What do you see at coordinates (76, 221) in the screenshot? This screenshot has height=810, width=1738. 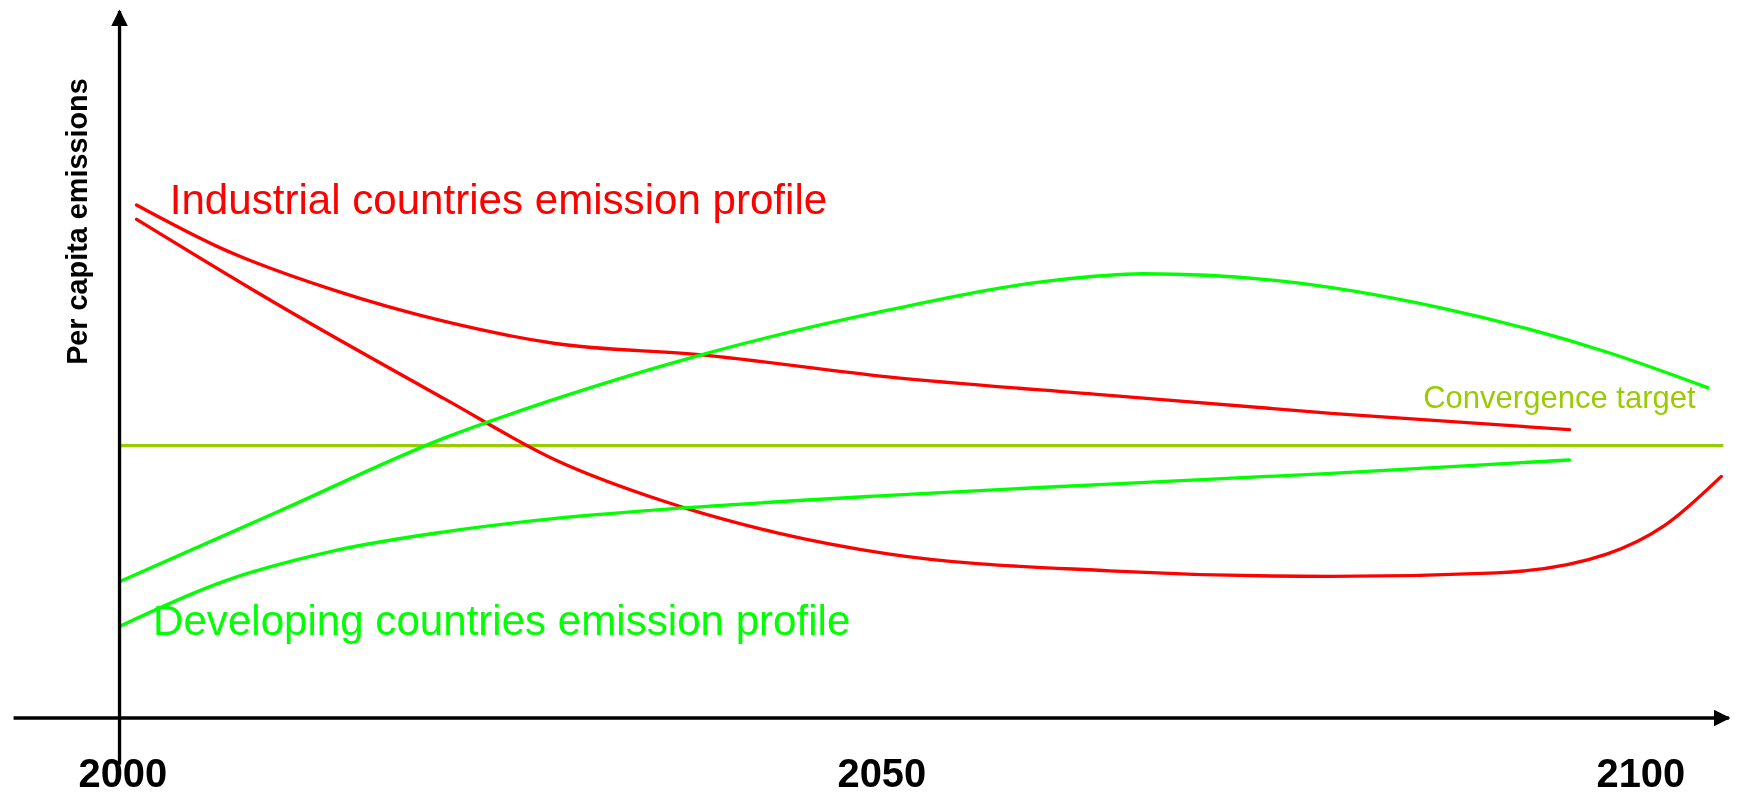 I see `y-axis-title: Per capita emissions` at bounding box center [76, 221].